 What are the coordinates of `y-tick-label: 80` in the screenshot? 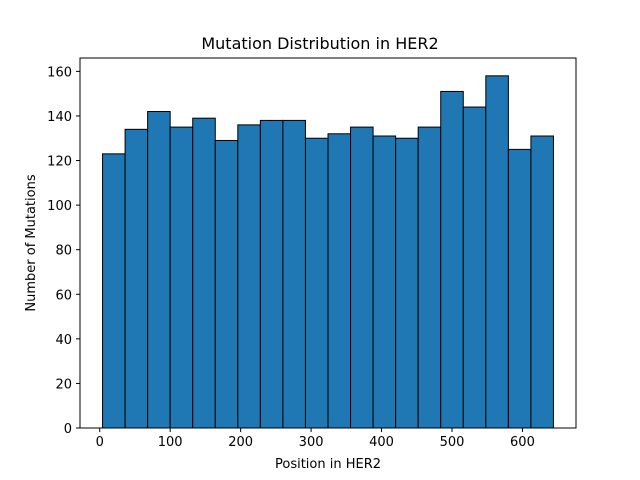 It's located at (63, 251).